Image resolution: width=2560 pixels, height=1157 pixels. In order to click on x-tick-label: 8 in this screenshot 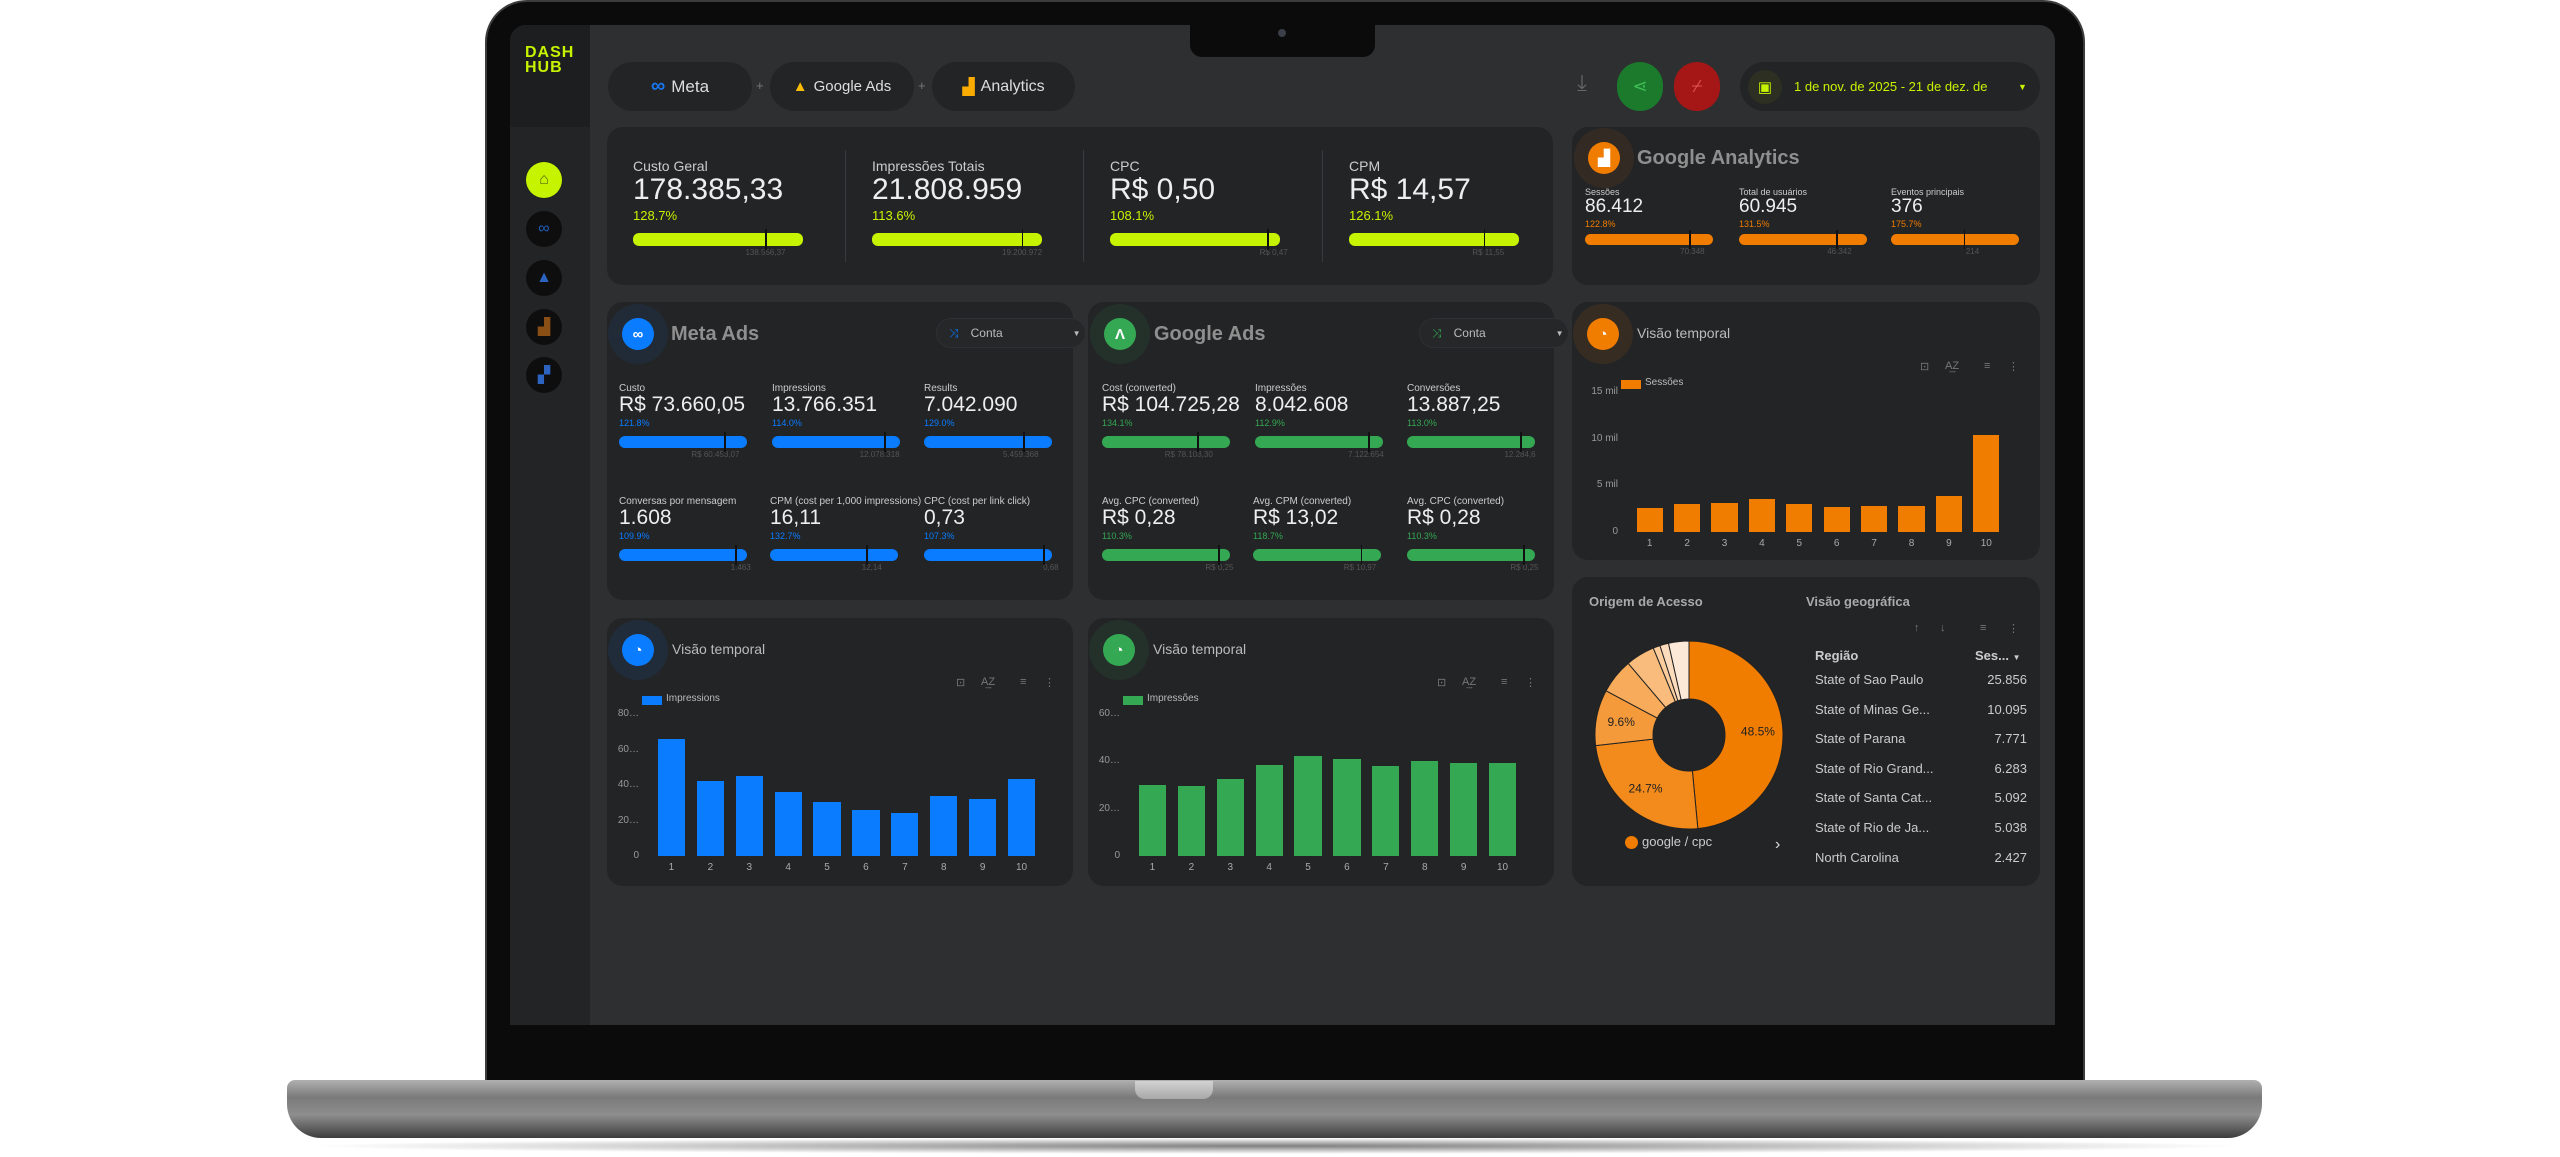, I will do `click(1424, 867)`.